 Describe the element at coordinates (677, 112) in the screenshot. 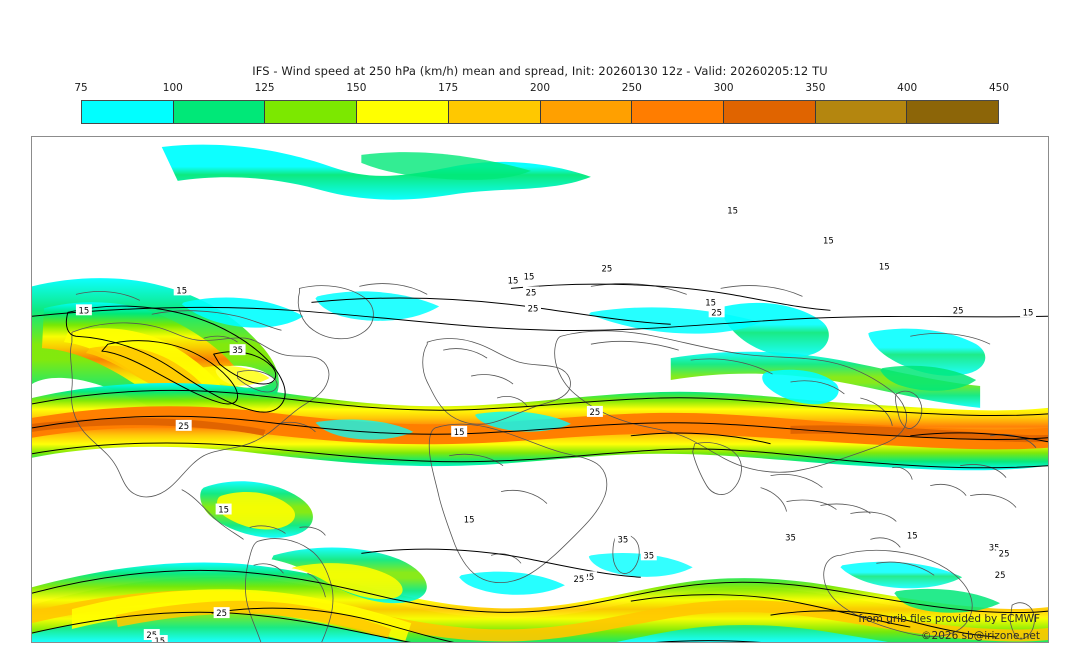

I see `colorbar-segment-orange` at that location.